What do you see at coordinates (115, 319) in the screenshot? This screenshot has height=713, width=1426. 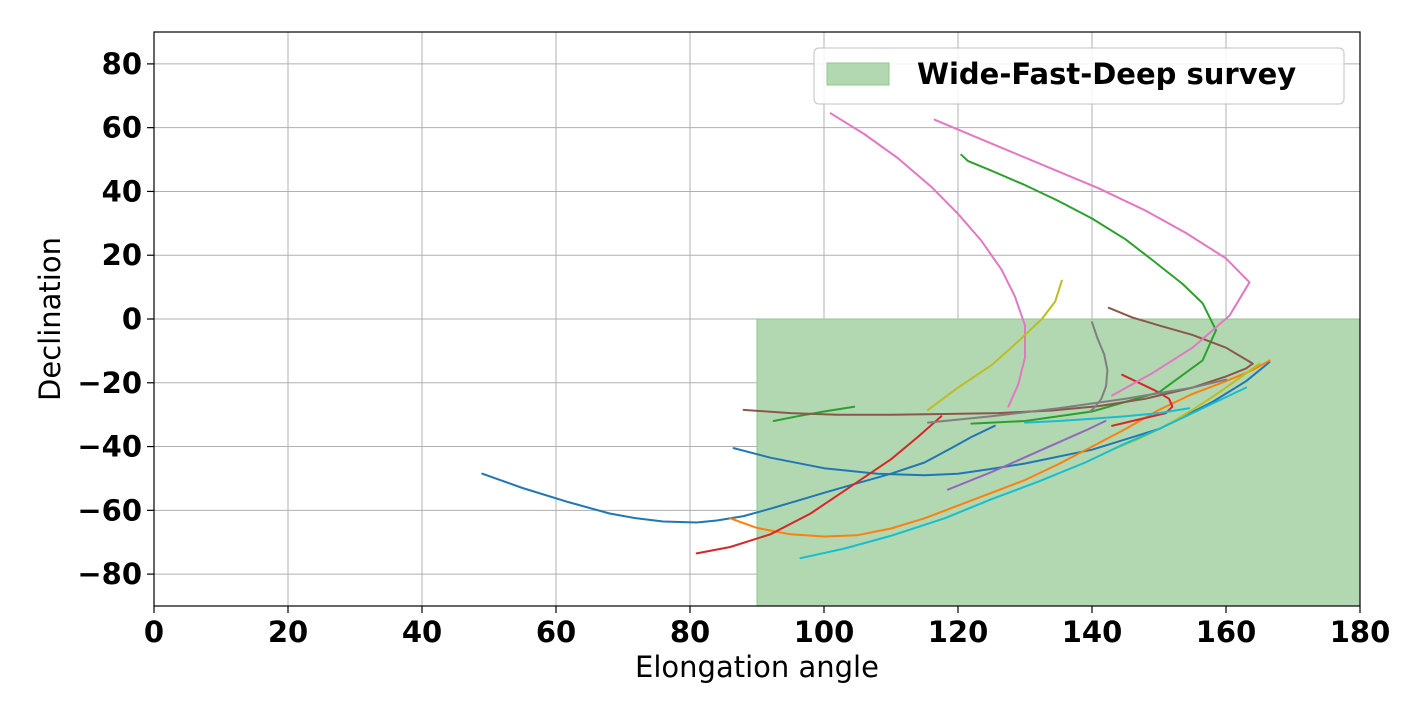 I see `y-axis-ticks: −80 −60 −40 −20 0 20 40 60 80` at bounding box center [115, 319].